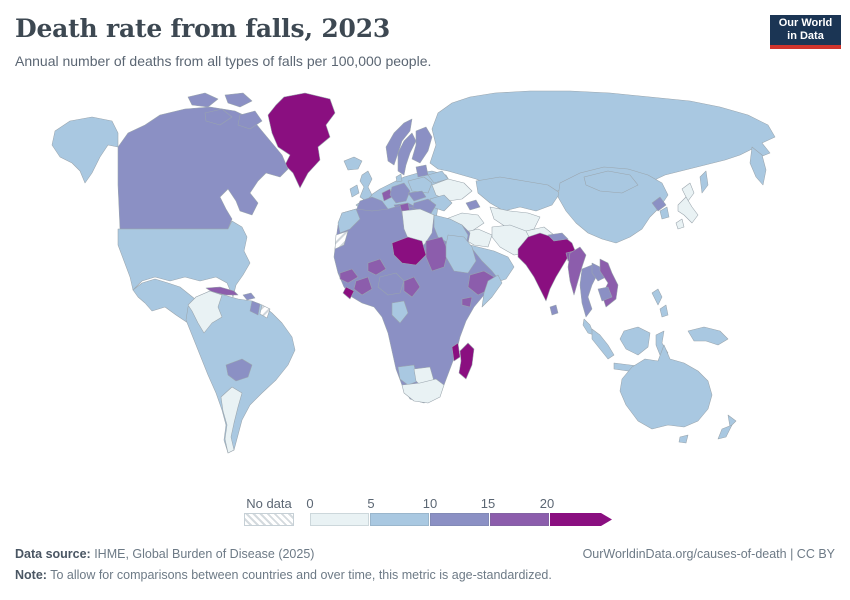  What do you see at coordinates (461, 254) in the screenshot?
I see `country-sudan` at bounding box center [461, 254].